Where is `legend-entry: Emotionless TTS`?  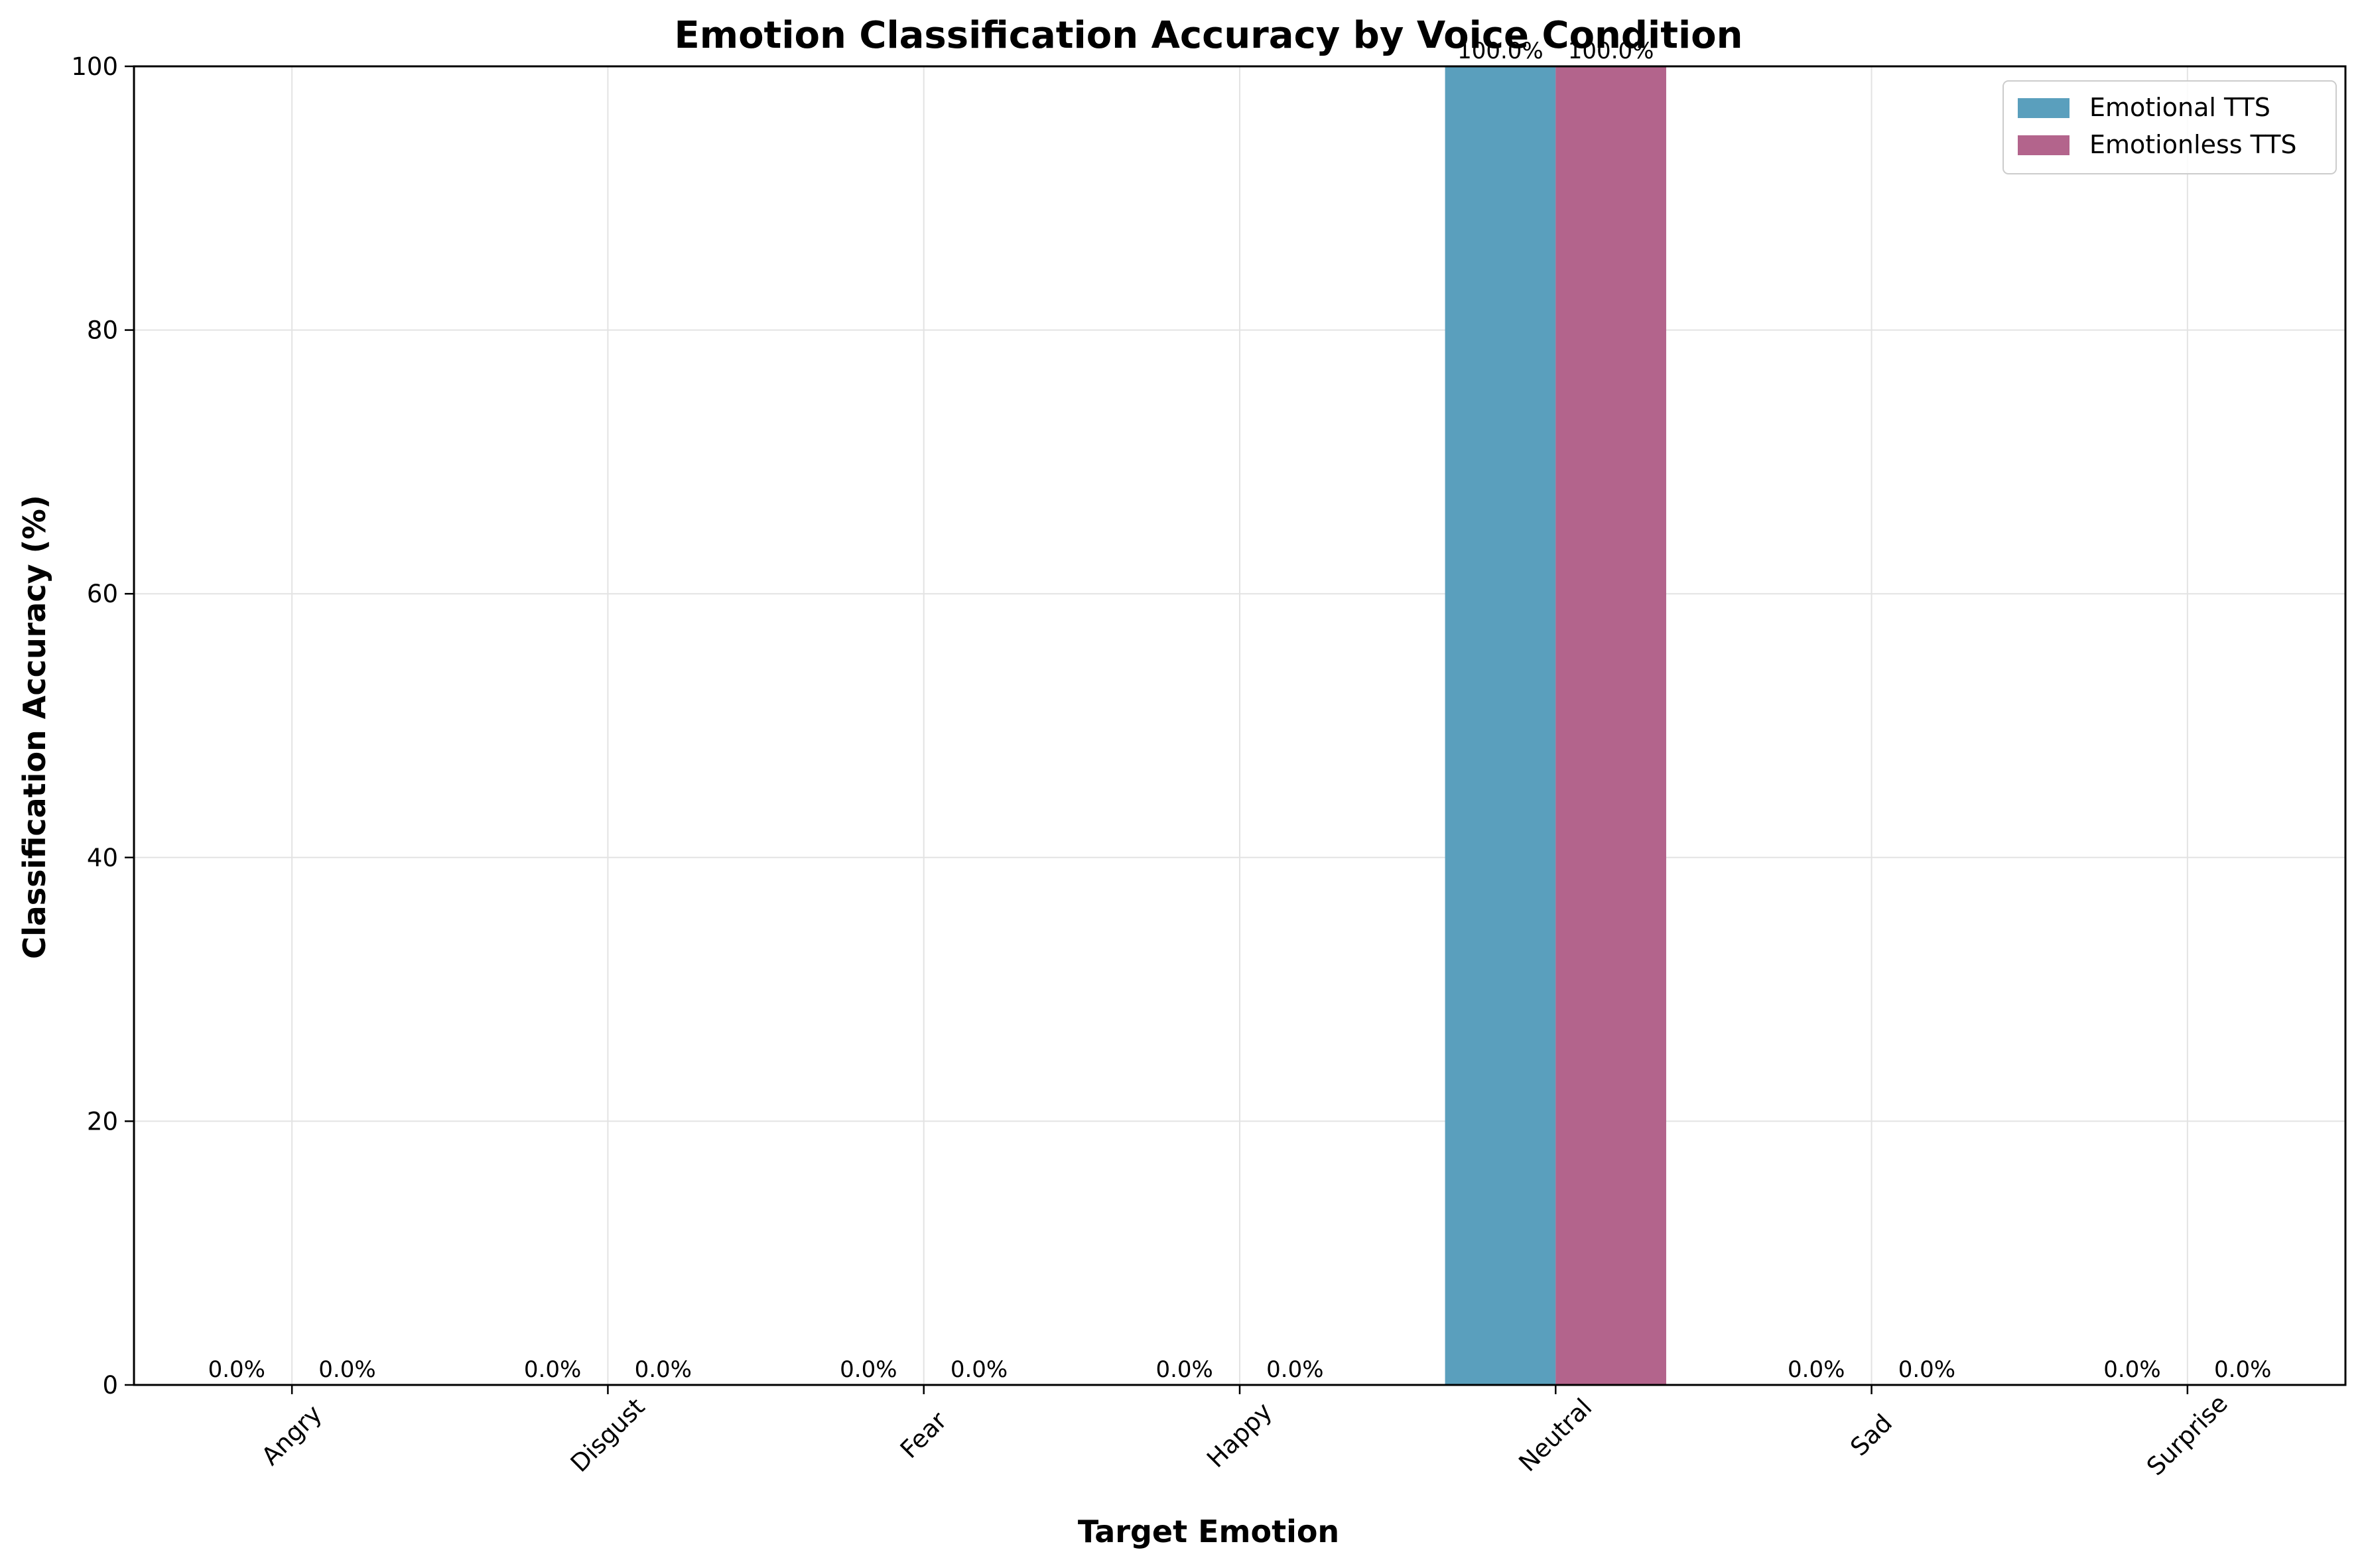 legend-entry: Emotionless TTS is located at coordinates (2193, 145).